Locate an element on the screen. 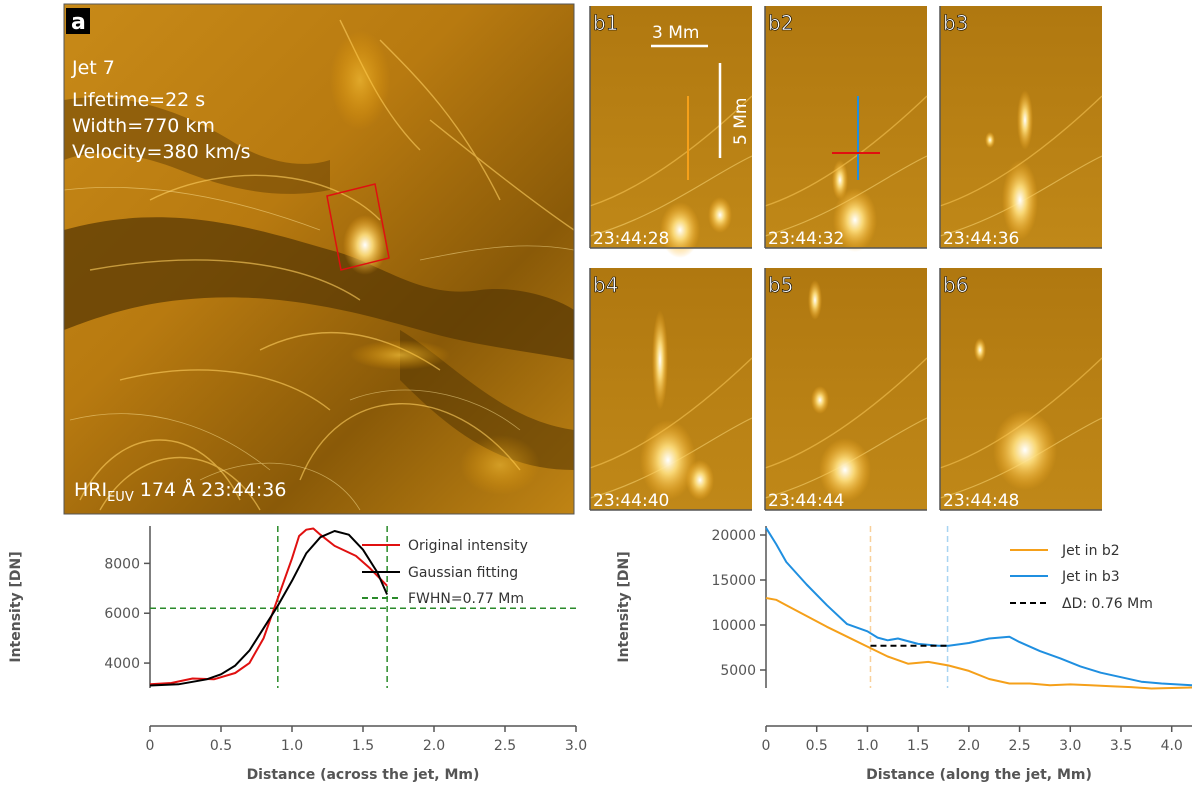  left-chart-y-tick-label: 8000 is located at coordinates (122, 564).